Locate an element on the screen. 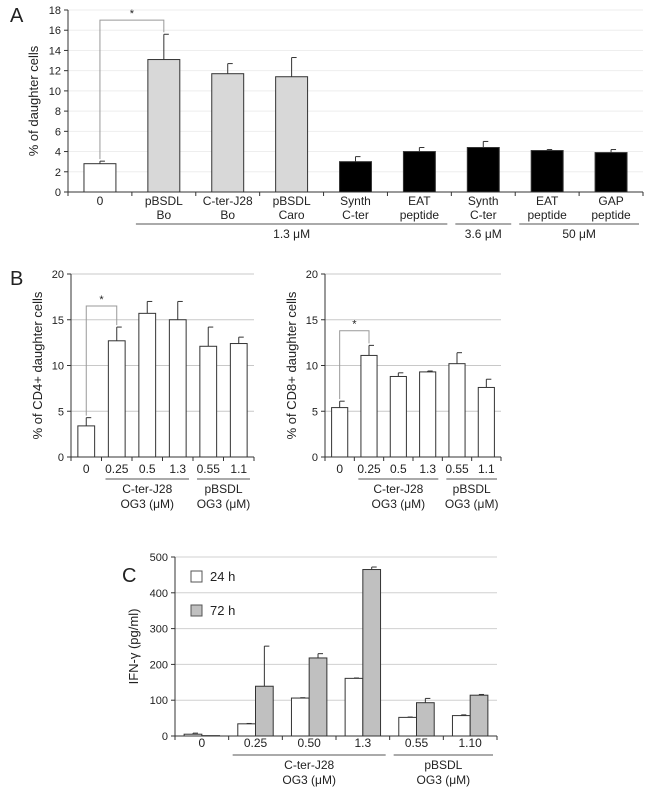 This screenshot has width=650, height=801. y-tick-label: 6 is located at coordinates (58, 132).